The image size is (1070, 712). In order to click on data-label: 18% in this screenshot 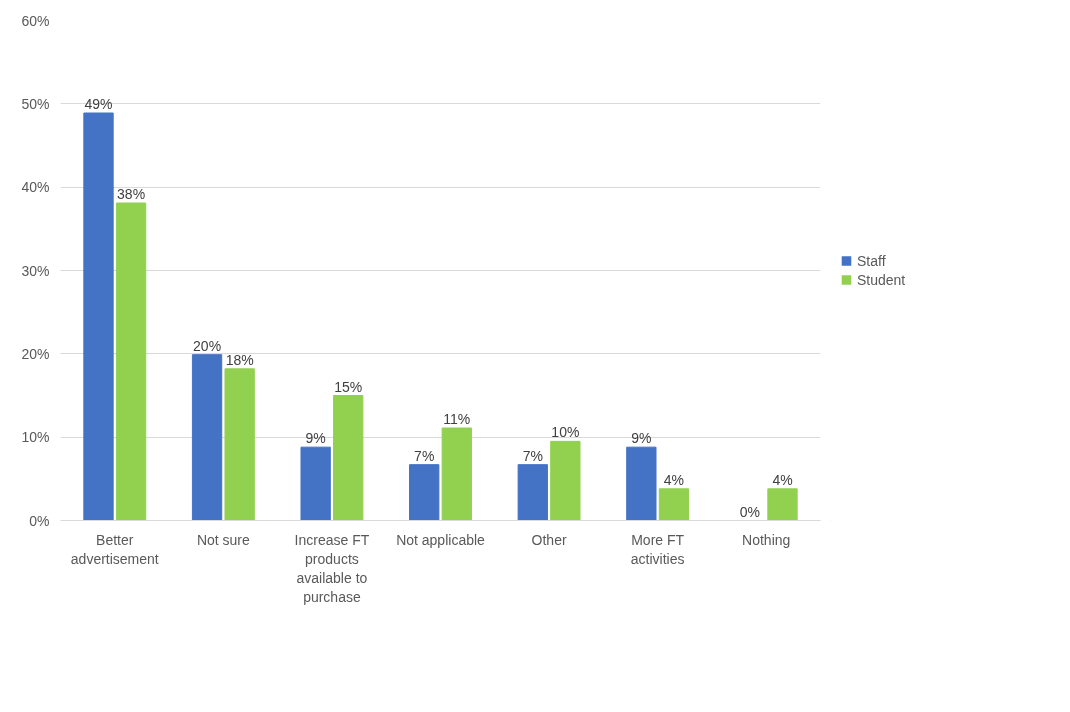, I will do `click(239, 359)`.